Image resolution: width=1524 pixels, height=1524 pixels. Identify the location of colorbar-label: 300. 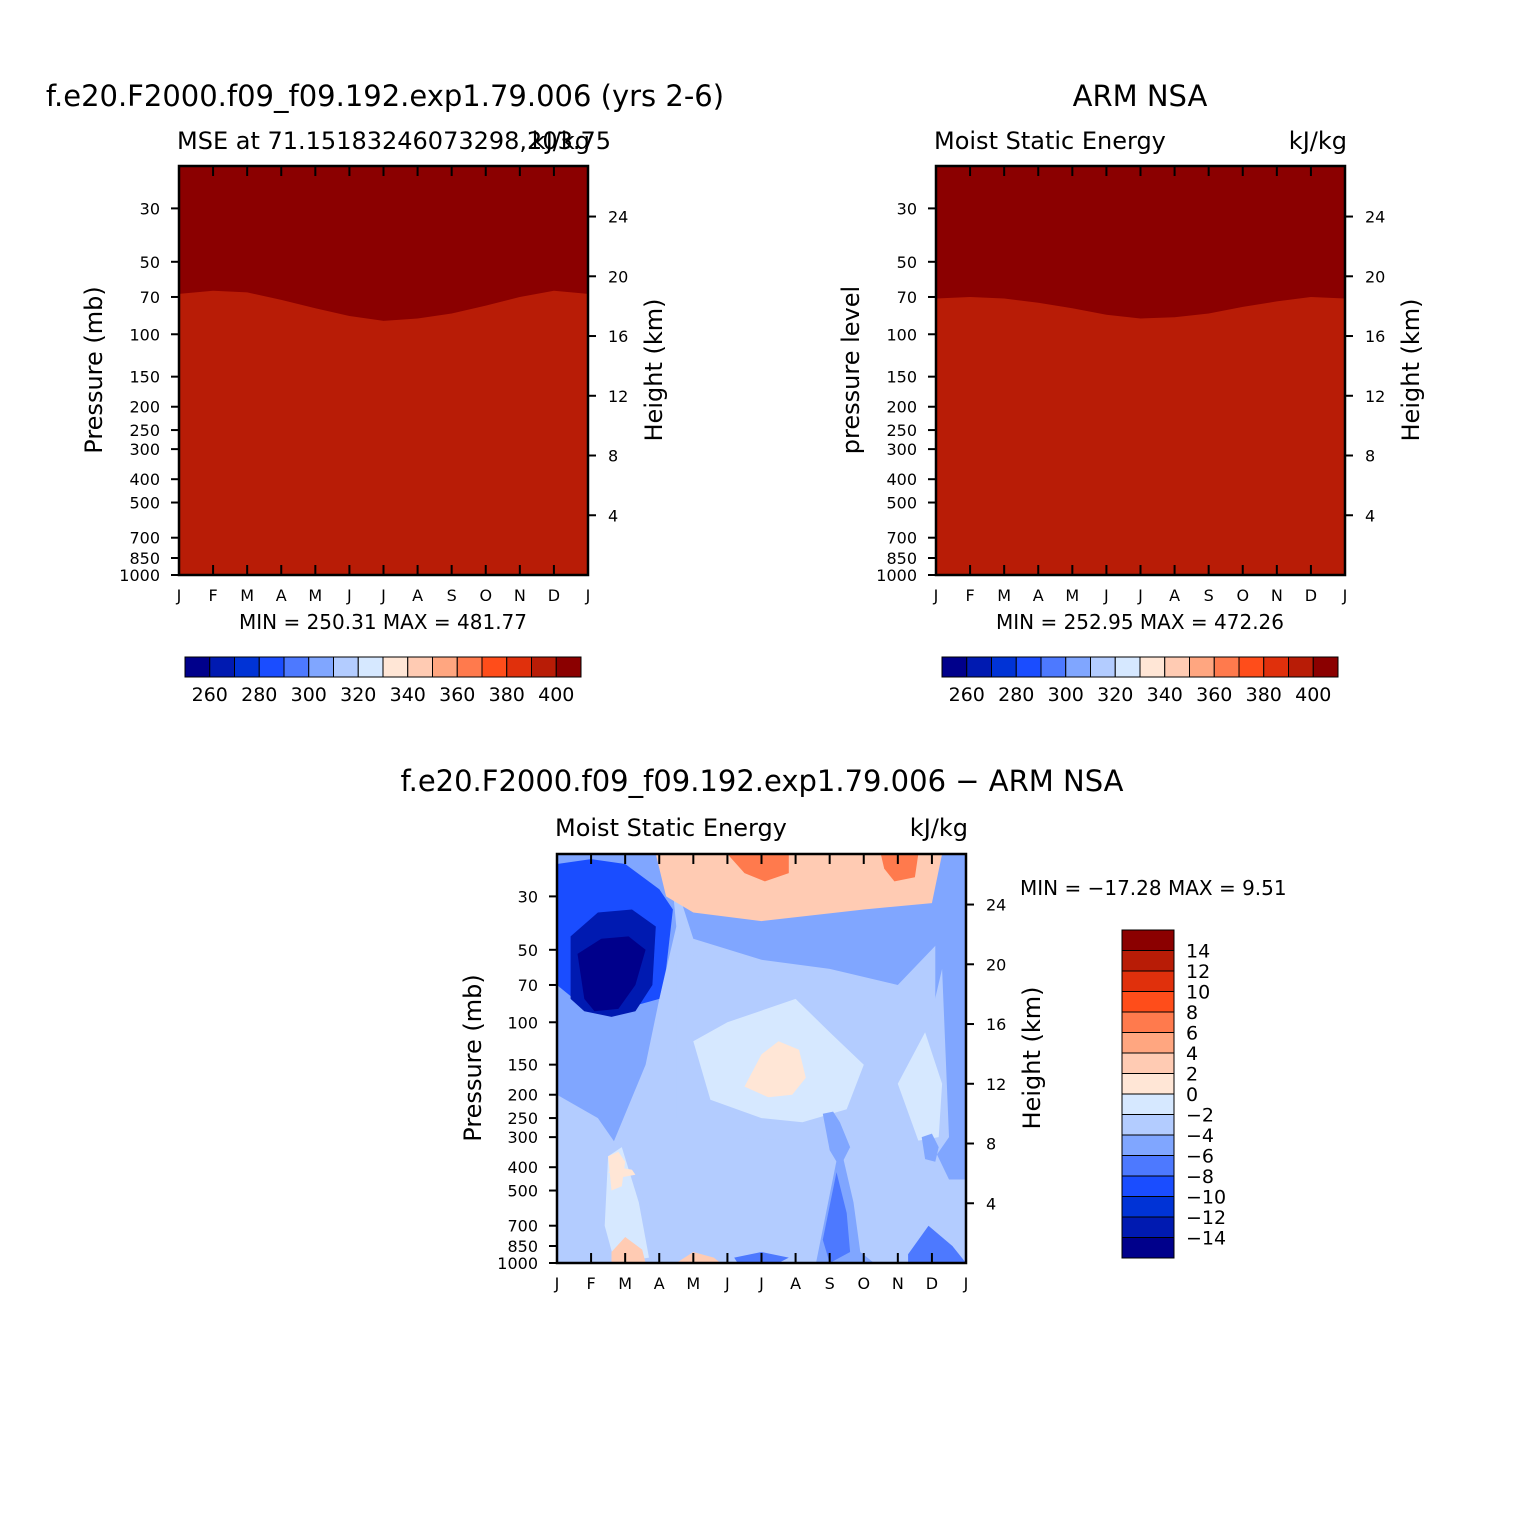
(309, 695).